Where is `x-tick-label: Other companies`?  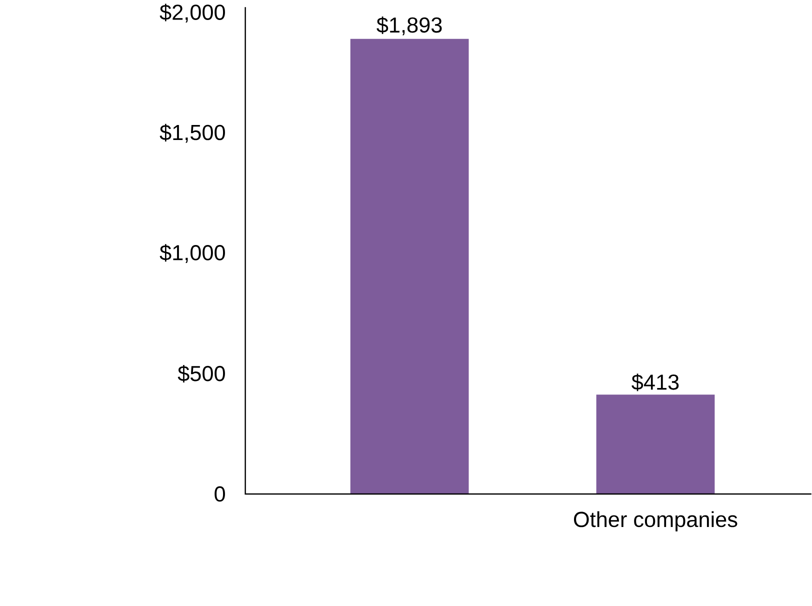 x-tick-label: Other companies is located at coordinates (656, 521).